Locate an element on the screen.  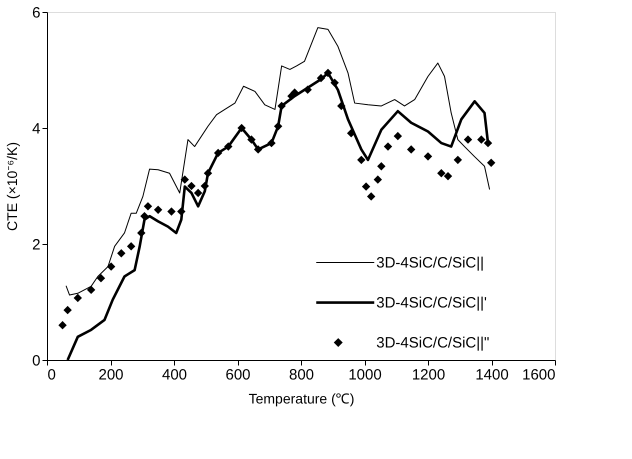
x-tick-label: 1000 is located at coordinates (365, 375).